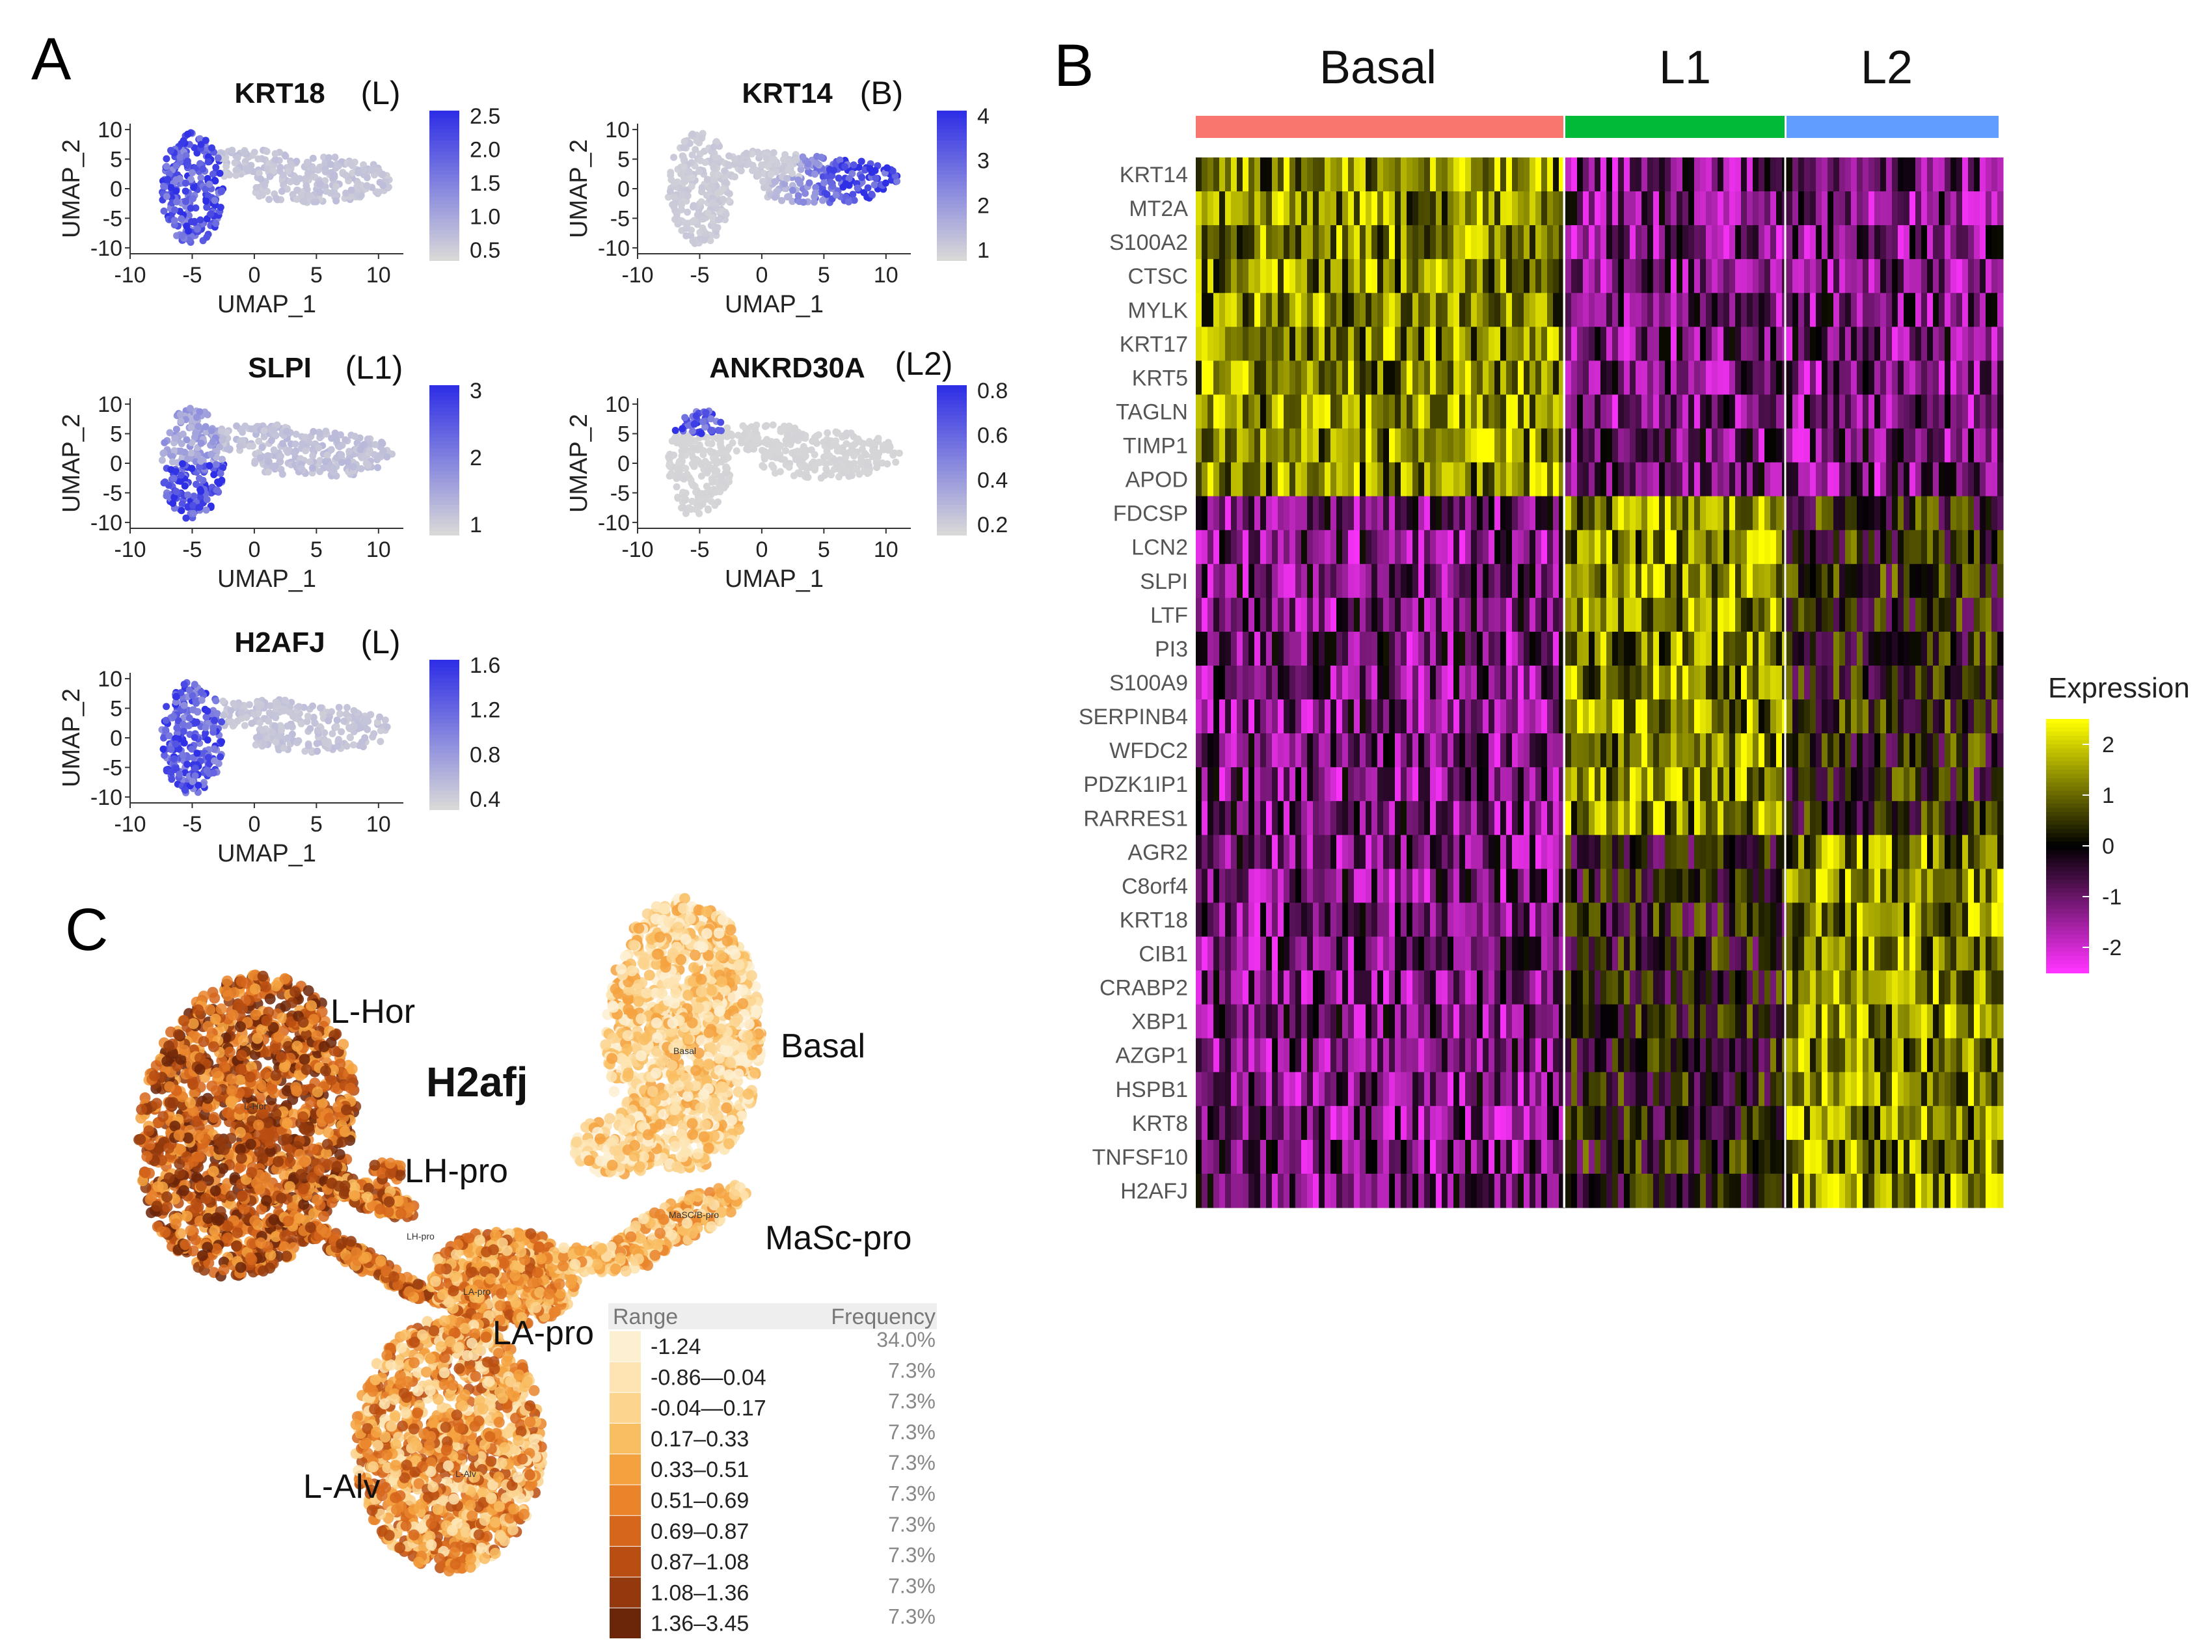  I want to click on panel-letter-b: B, so click(1074, 66).